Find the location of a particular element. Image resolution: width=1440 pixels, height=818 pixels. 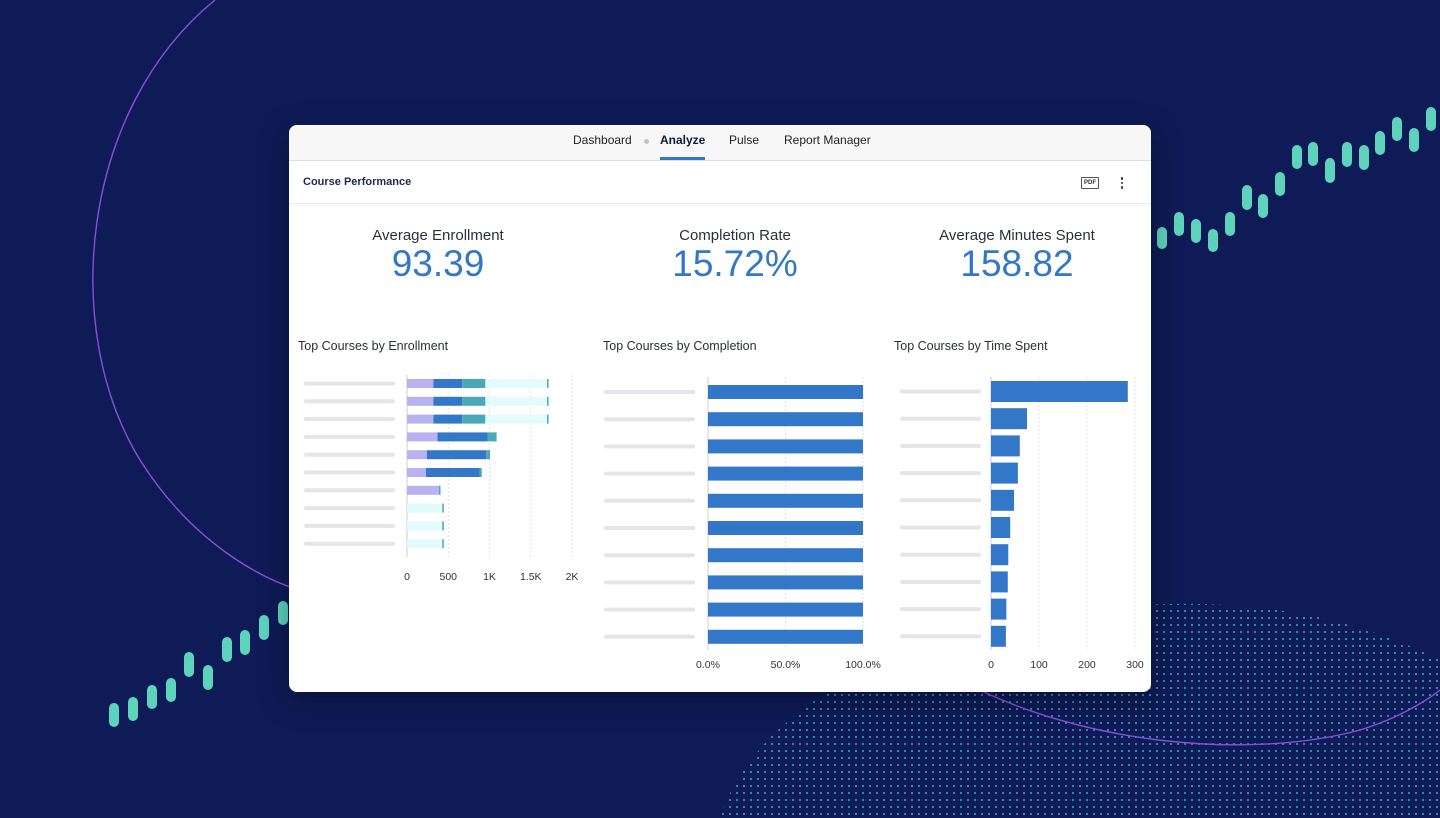

chart-title-time-spent: Top Courses by Time Spent is located at coordinates (971, 346).